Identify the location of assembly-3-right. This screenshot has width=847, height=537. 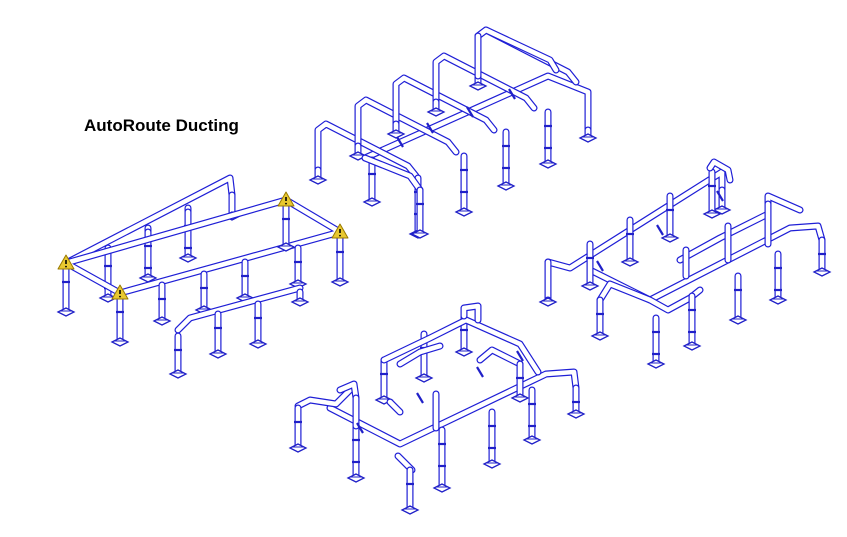
(685, 263).